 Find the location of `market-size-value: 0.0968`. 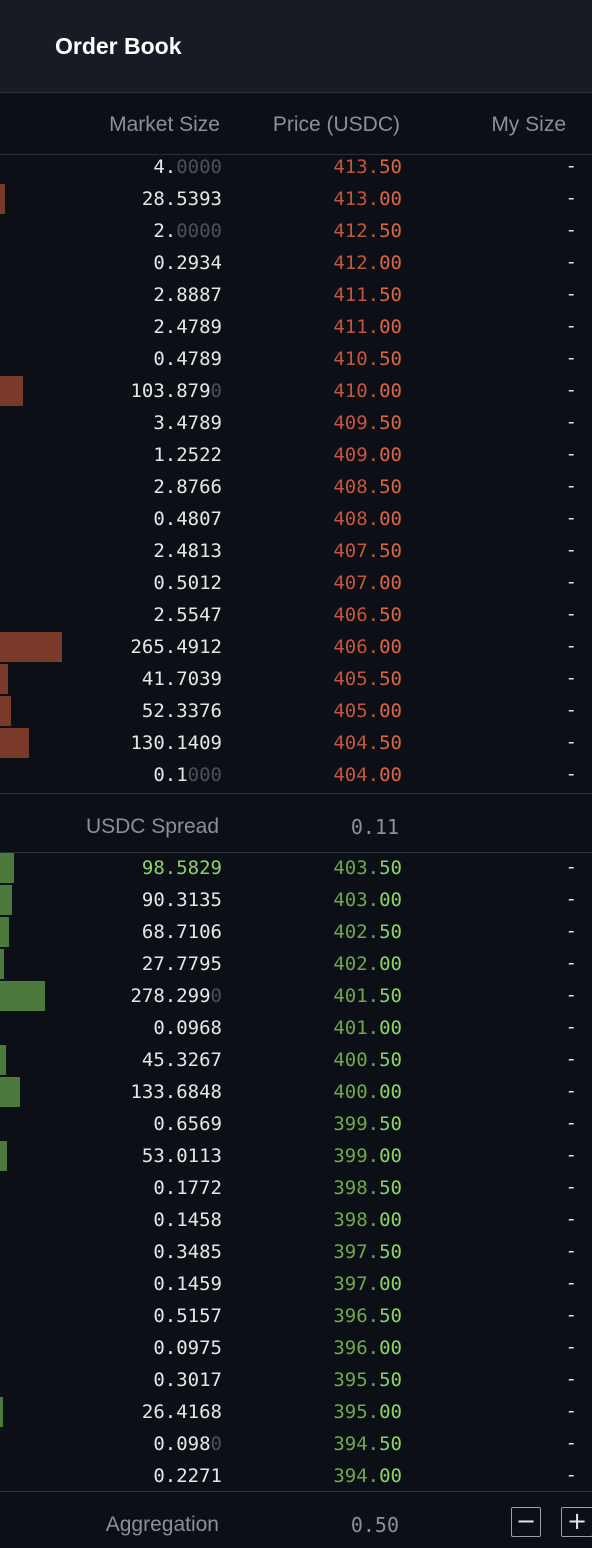

market-size-value: 0.0968 is located at coordinates (187, 1028).